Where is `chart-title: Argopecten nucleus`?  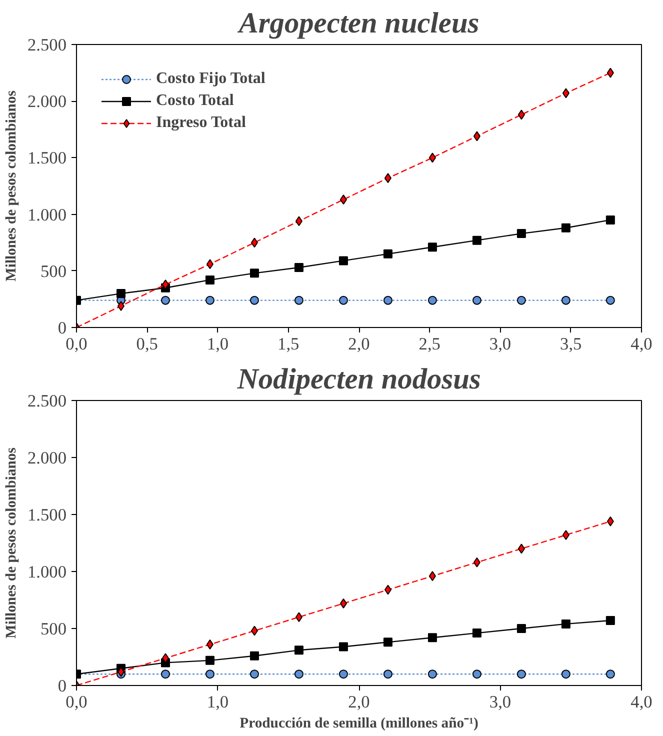
chart-title: Argopecten nucleus is located at coordinates (358, 24).